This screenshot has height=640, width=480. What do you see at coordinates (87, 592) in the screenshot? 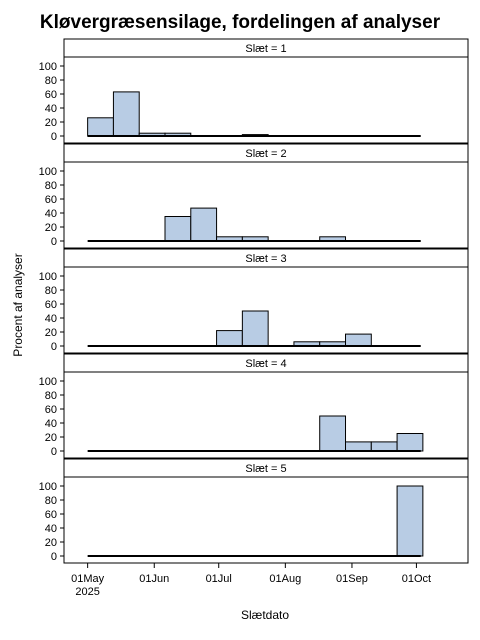
I see `x-tick-sublabel: 2025` at bounding box center [87, 592].